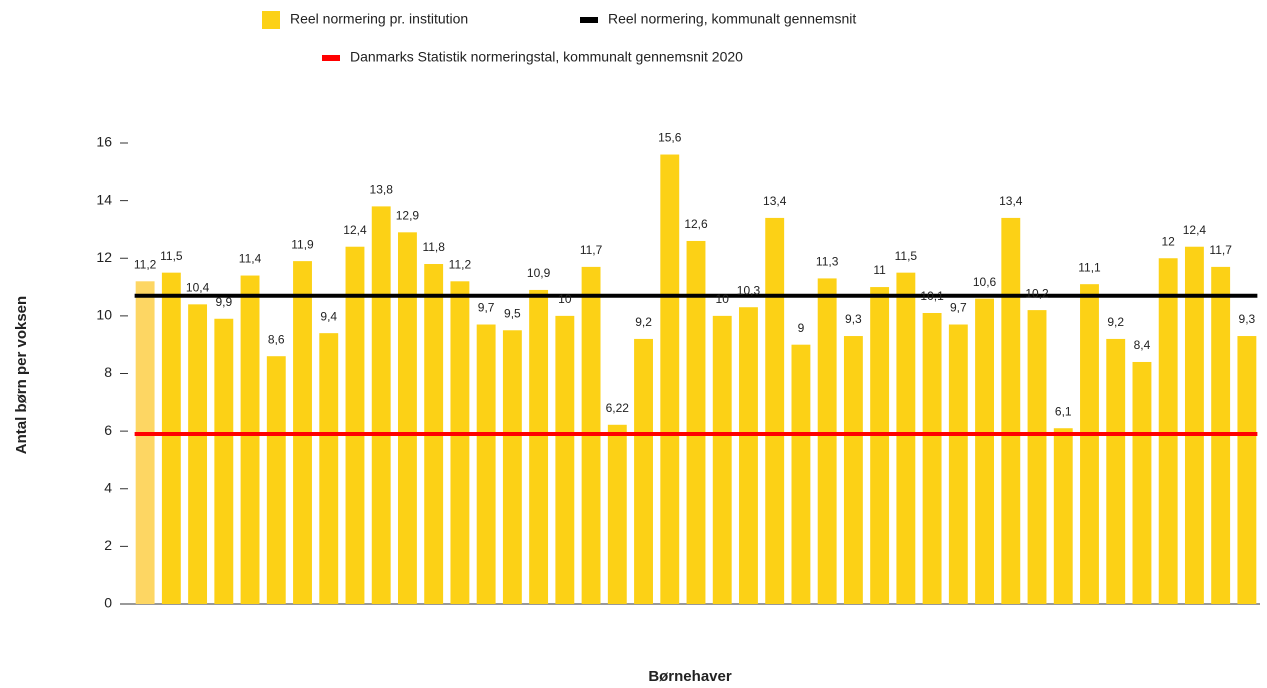 This screenshot has width=1267, height=688. Describe the element at coordinates (1089, 267) in the screenshot. I see `data-label: 11,1` at that location.